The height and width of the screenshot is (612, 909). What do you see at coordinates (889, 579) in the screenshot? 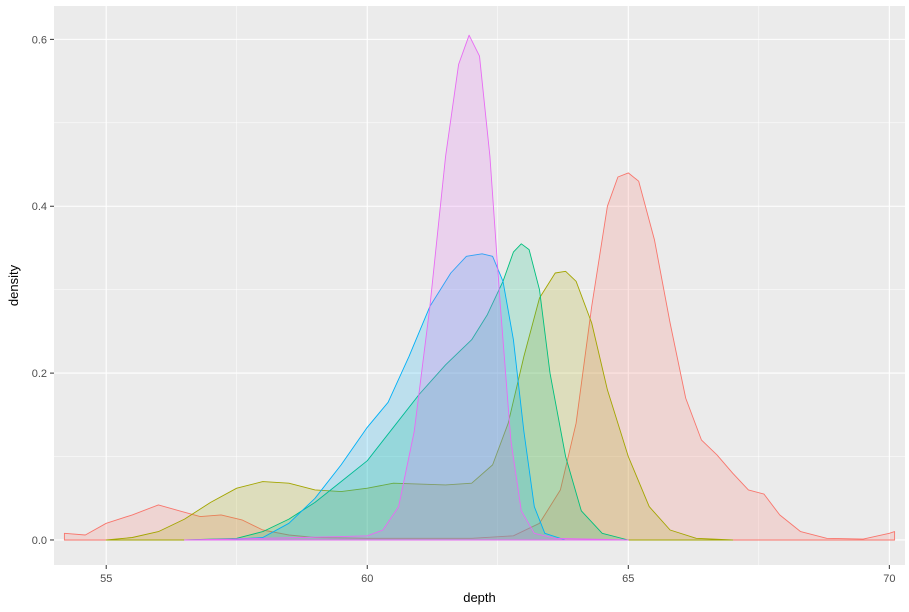
I see `x-tick-label: 70` at bounding box center [889, 579].